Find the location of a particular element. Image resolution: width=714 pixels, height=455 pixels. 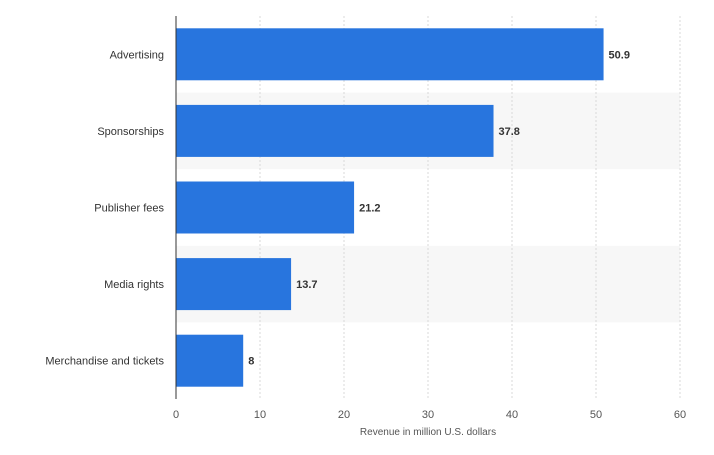

x-tick-label: 0 is located at coordinates (176, 415).